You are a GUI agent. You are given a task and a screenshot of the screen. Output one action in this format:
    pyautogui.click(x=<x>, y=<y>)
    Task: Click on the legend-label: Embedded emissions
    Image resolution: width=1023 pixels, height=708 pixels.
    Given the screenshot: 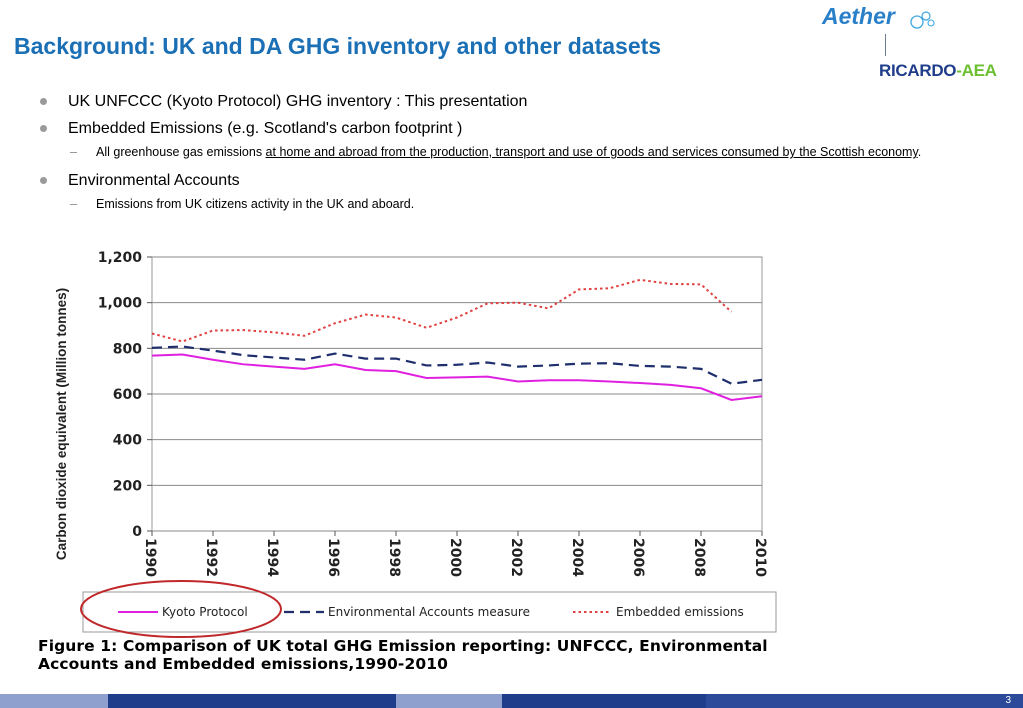 What is the action you would take?
    pyautogui.click(x=680, y=612)
    